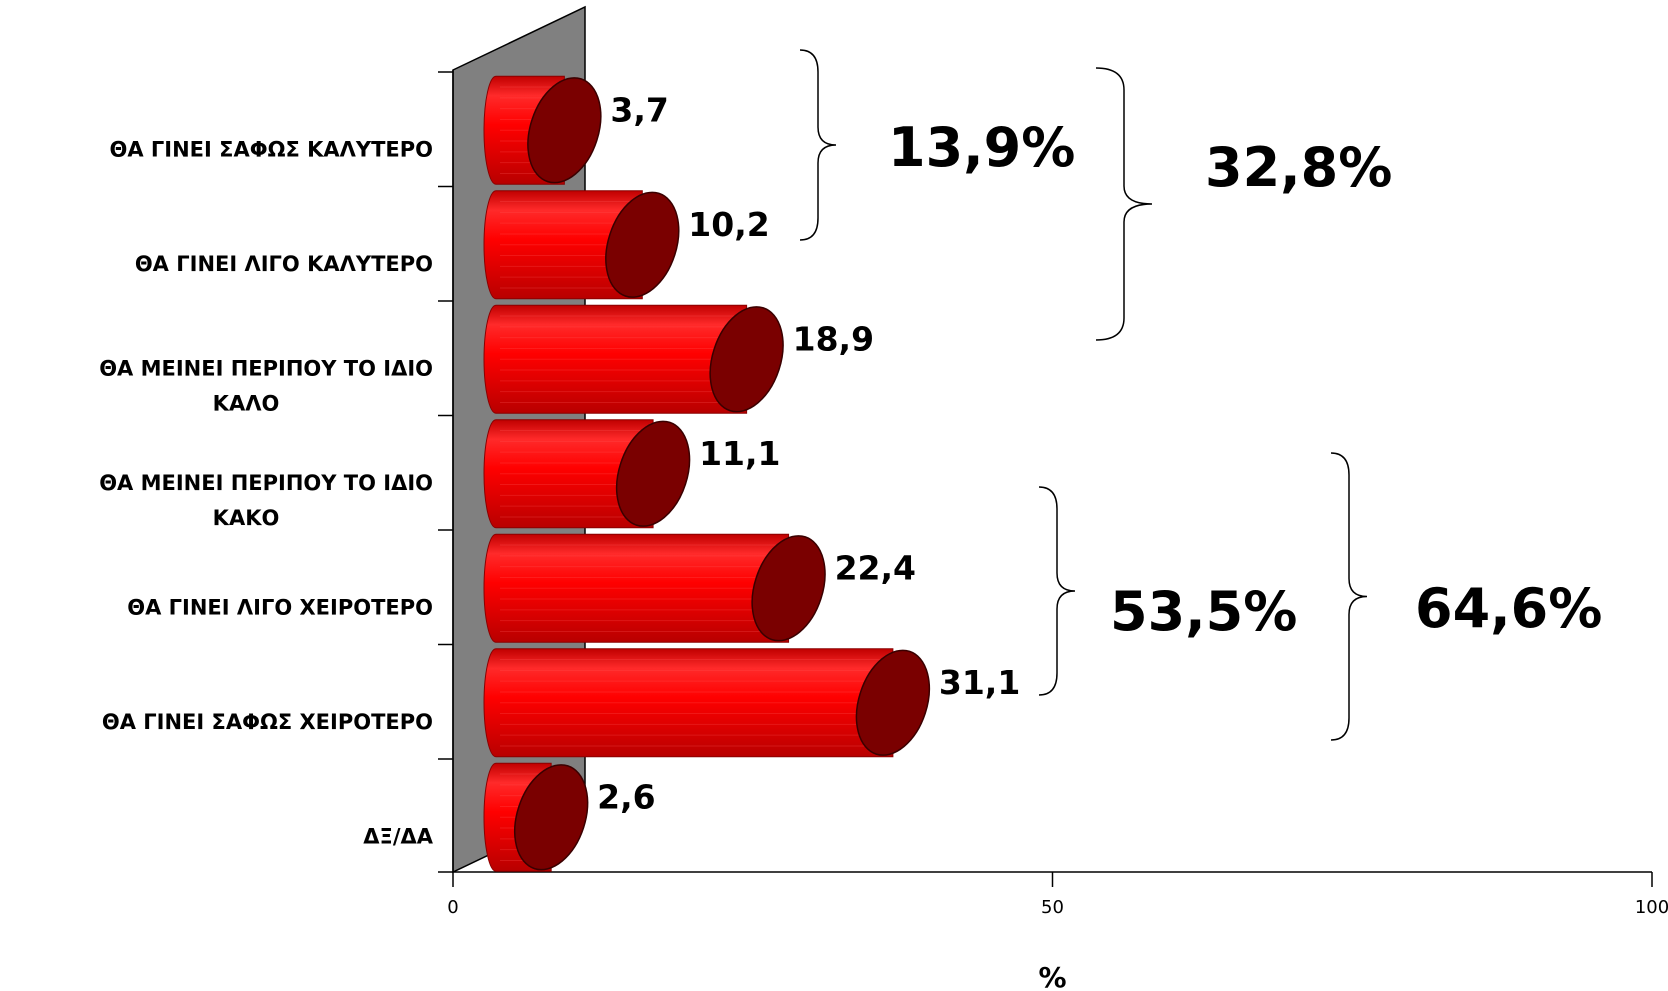  Describe the element at coordinates (739, 453) in the screenshot. I see `value-label: 11,1` at that location.